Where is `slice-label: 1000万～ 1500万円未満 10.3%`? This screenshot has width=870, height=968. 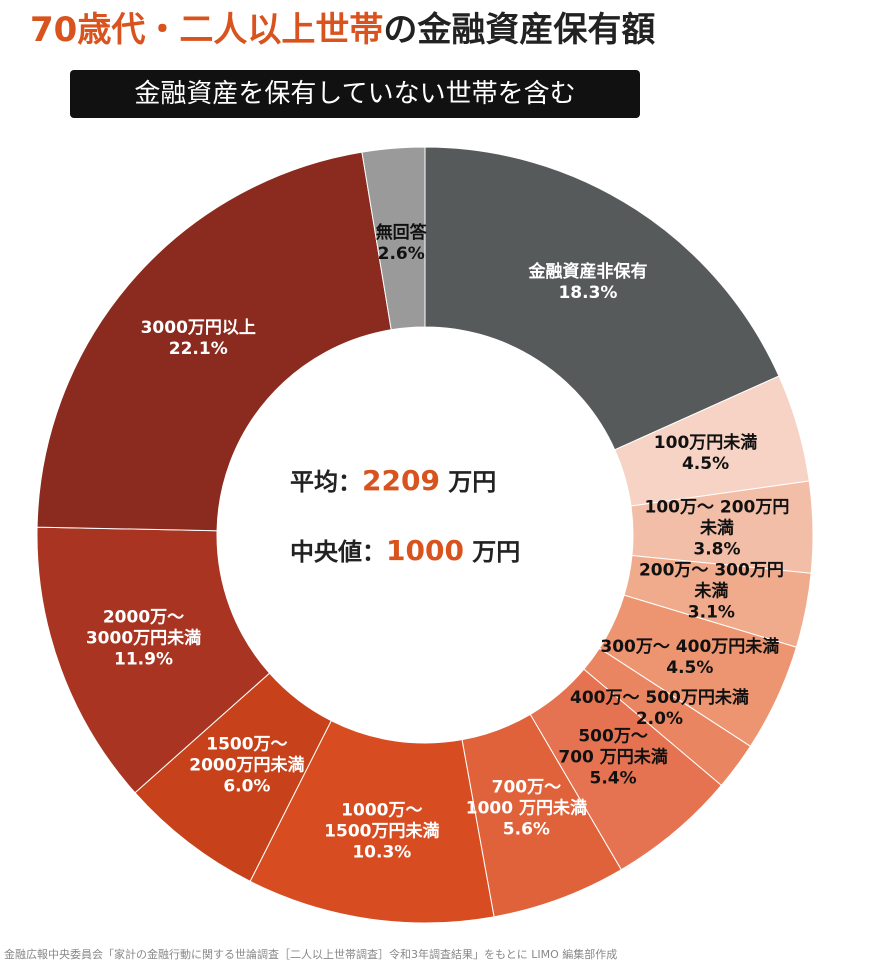 slice-label: 1000万～ 1500万円未満 10.3% is located at coordinates (381, 831).